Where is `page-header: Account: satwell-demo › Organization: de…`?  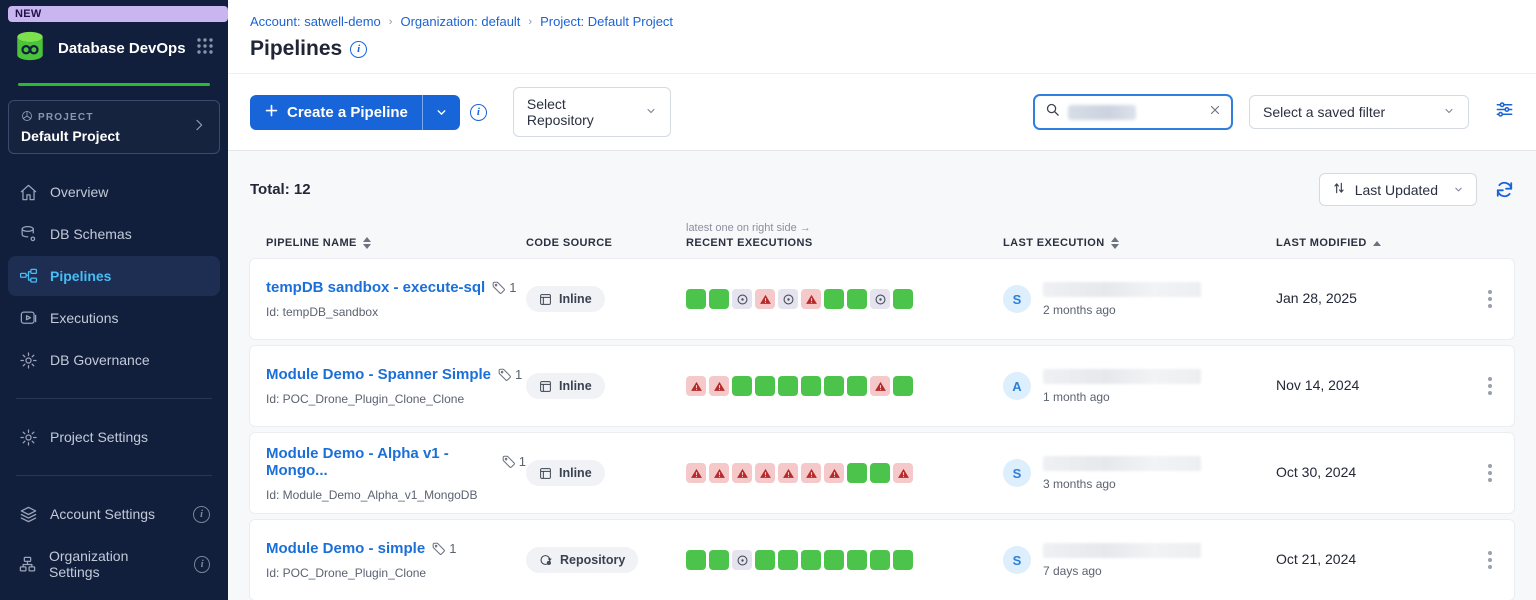 page-header: Account: satwell-demo › Organization: de… is located at coordinates (882, 36).